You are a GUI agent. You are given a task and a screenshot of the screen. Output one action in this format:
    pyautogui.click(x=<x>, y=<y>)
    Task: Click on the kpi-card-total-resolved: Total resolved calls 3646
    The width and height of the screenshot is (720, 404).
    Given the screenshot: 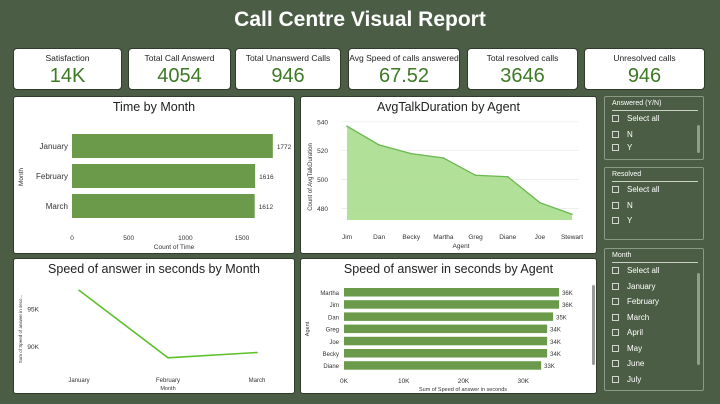 What is the action you would take?
    pyautogui.click(x=522, y=69)
    